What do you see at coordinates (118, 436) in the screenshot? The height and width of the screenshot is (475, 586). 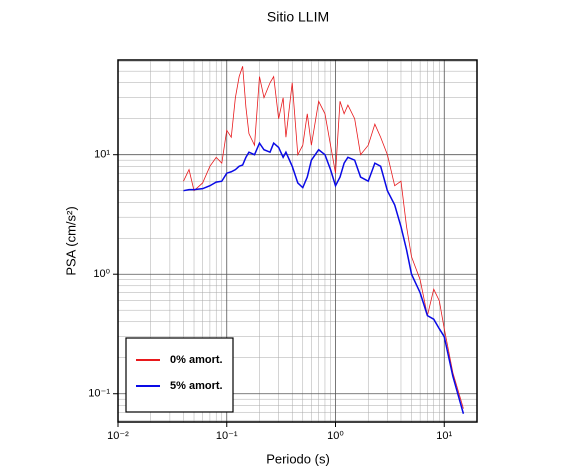 I see `x-tick-label: 10⁻²` at bounding box center [118, 436].